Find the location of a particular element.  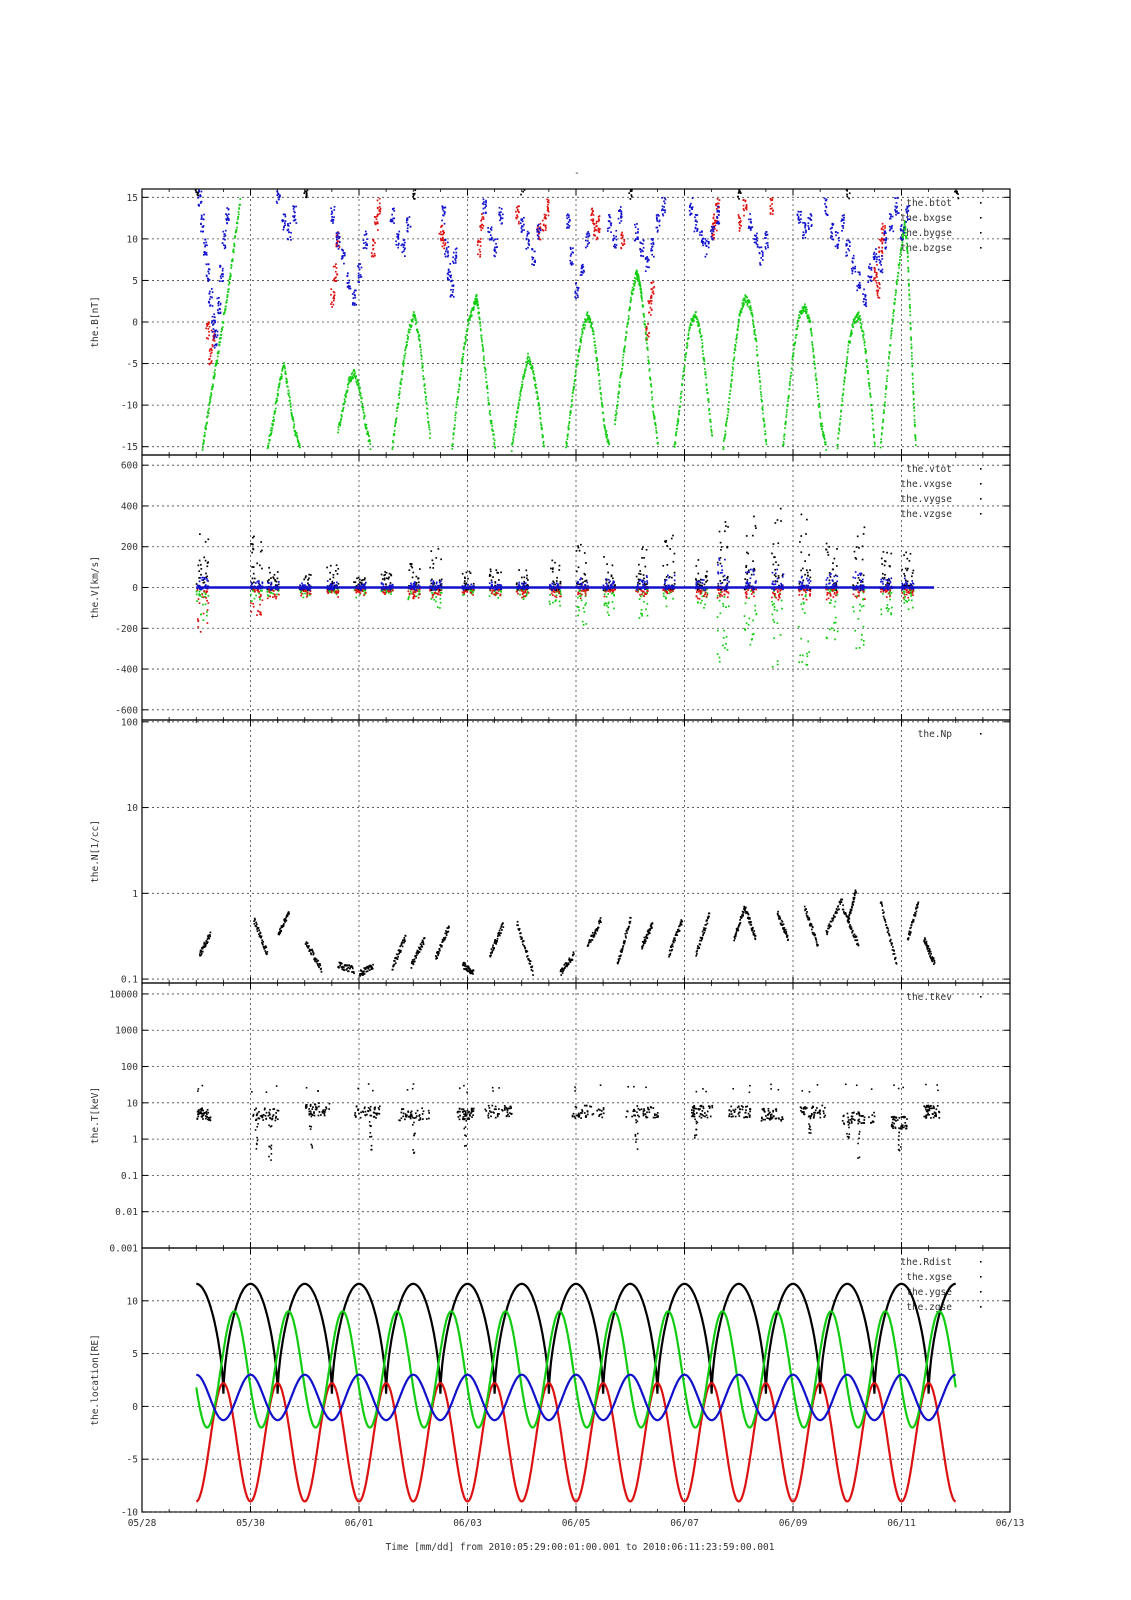

legend-label: the.vzgse is located at coordinates (927, 514).